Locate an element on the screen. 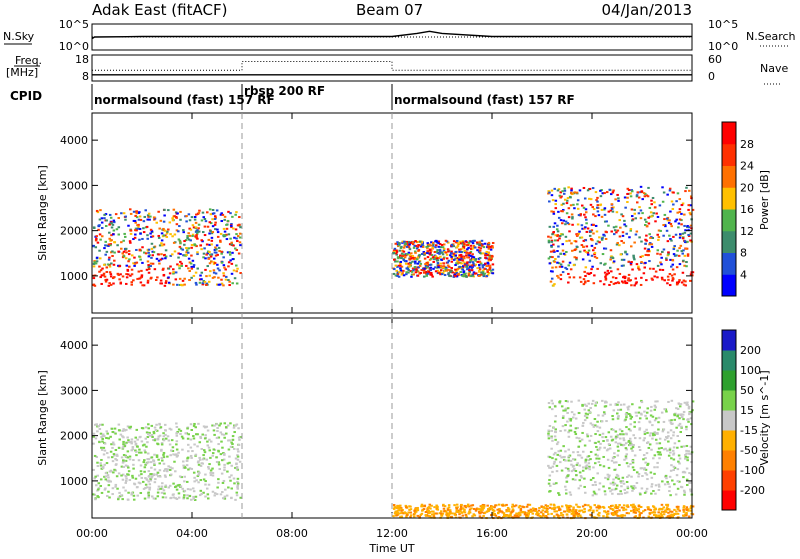  nsky-label: N.Sky is located at coordinates (19, 36).